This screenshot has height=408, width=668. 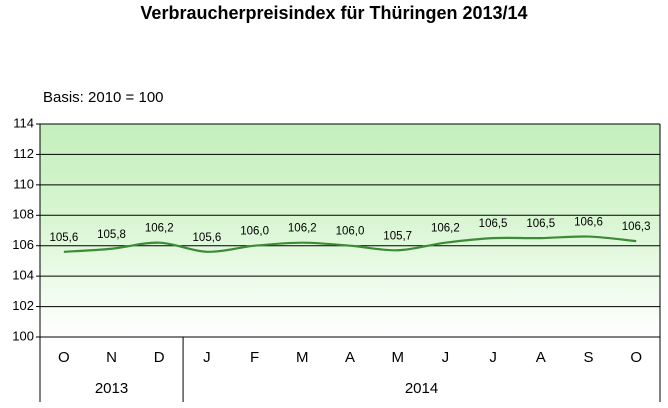 What do you see at coordinates (23, 275) in the screenshot?
I see `y-tick-label: 104` at bounding box center [23, 275].